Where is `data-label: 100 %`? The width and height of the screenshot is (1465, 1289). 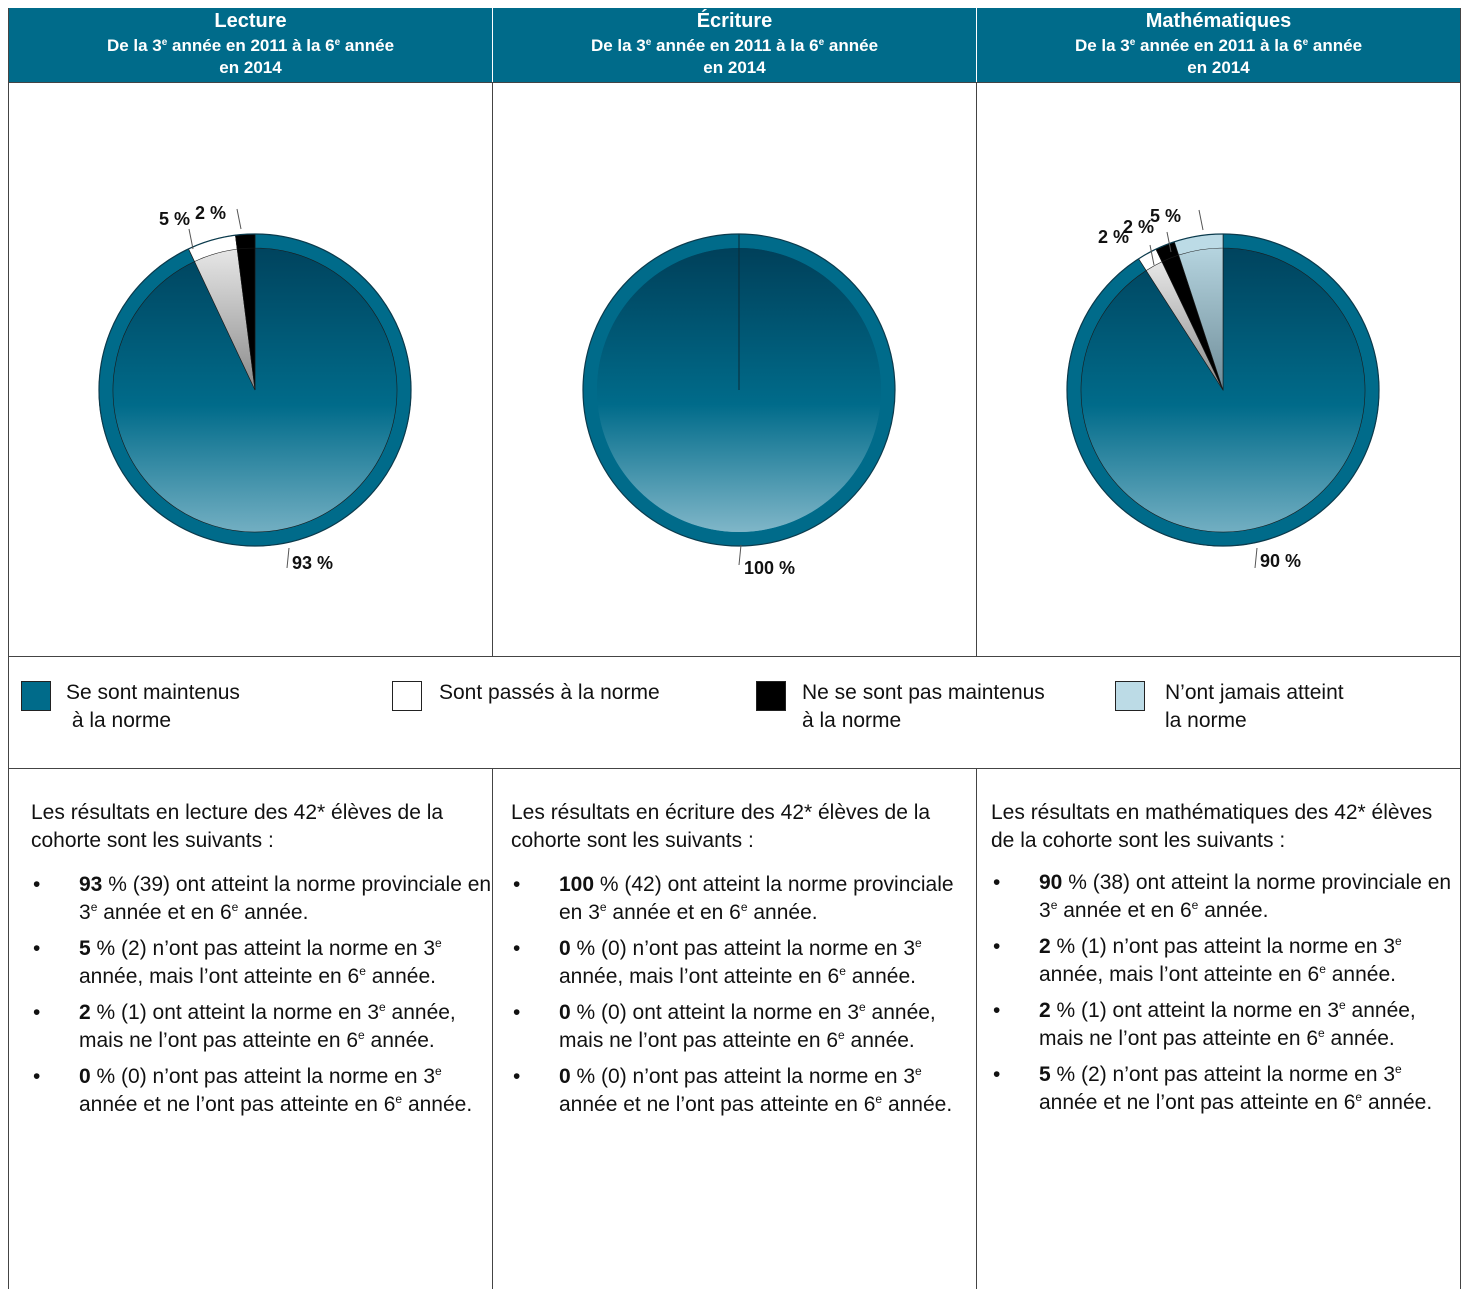 data-label: 100 % is located at coordinates (769, 568).